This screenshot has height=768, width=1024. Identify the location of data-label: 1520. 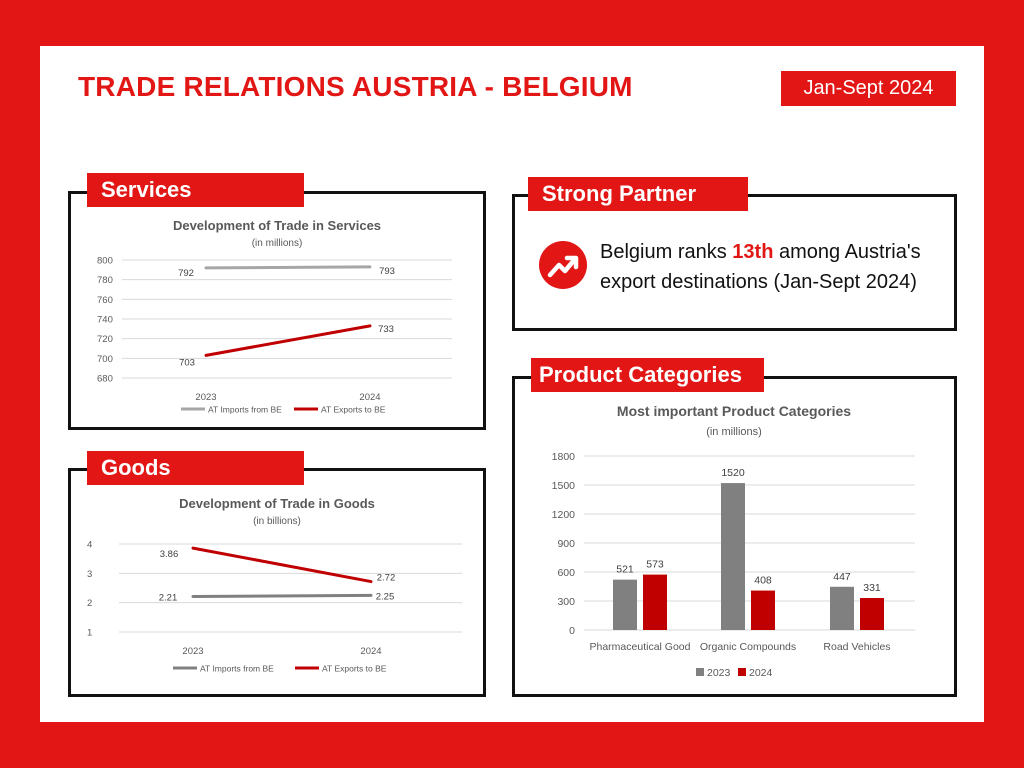
(733, 473).